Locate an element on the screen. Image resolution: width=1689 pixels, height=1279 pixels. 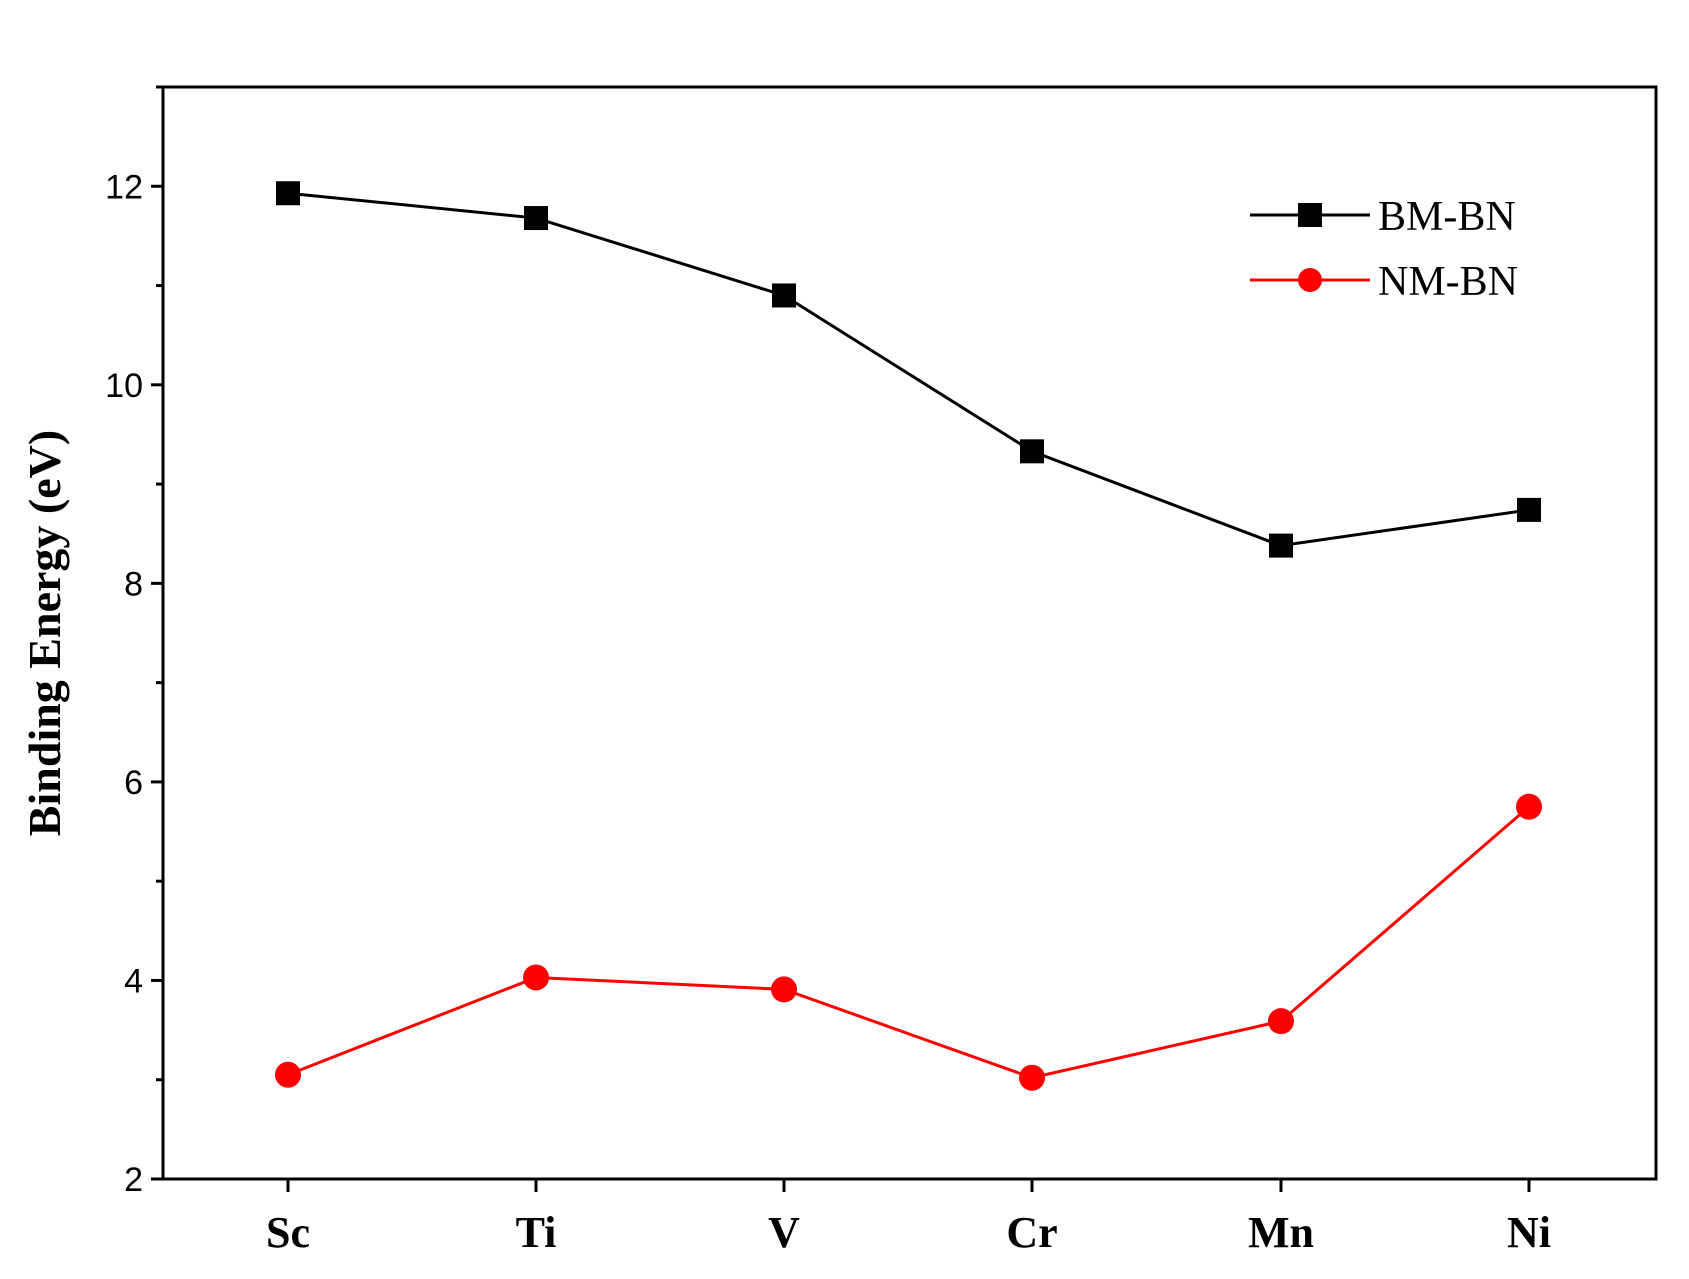
y-axis-ticks: 2 4 6 8 10 12 is located at coordinates (134, 642).